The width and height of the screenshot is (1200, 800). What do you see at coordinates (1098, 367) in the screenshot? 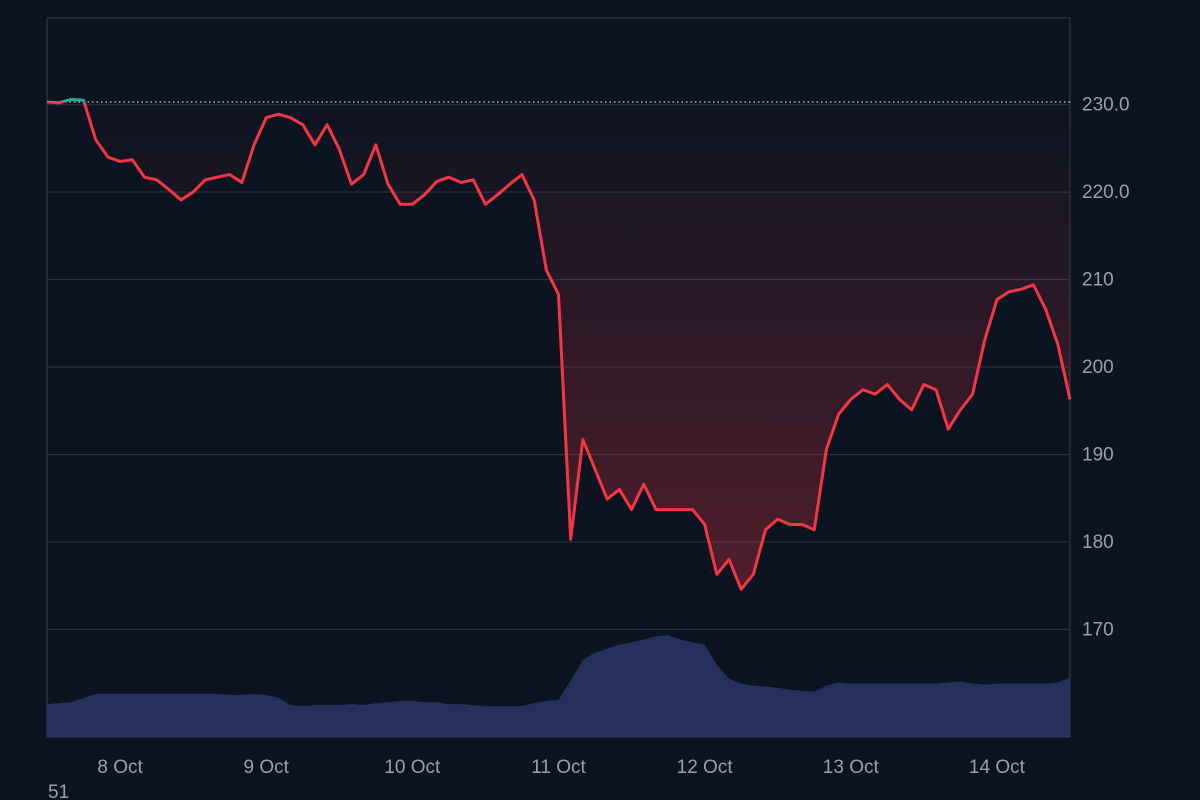
I see `y-tick-label: 200` at bounding box center [1098, 367].